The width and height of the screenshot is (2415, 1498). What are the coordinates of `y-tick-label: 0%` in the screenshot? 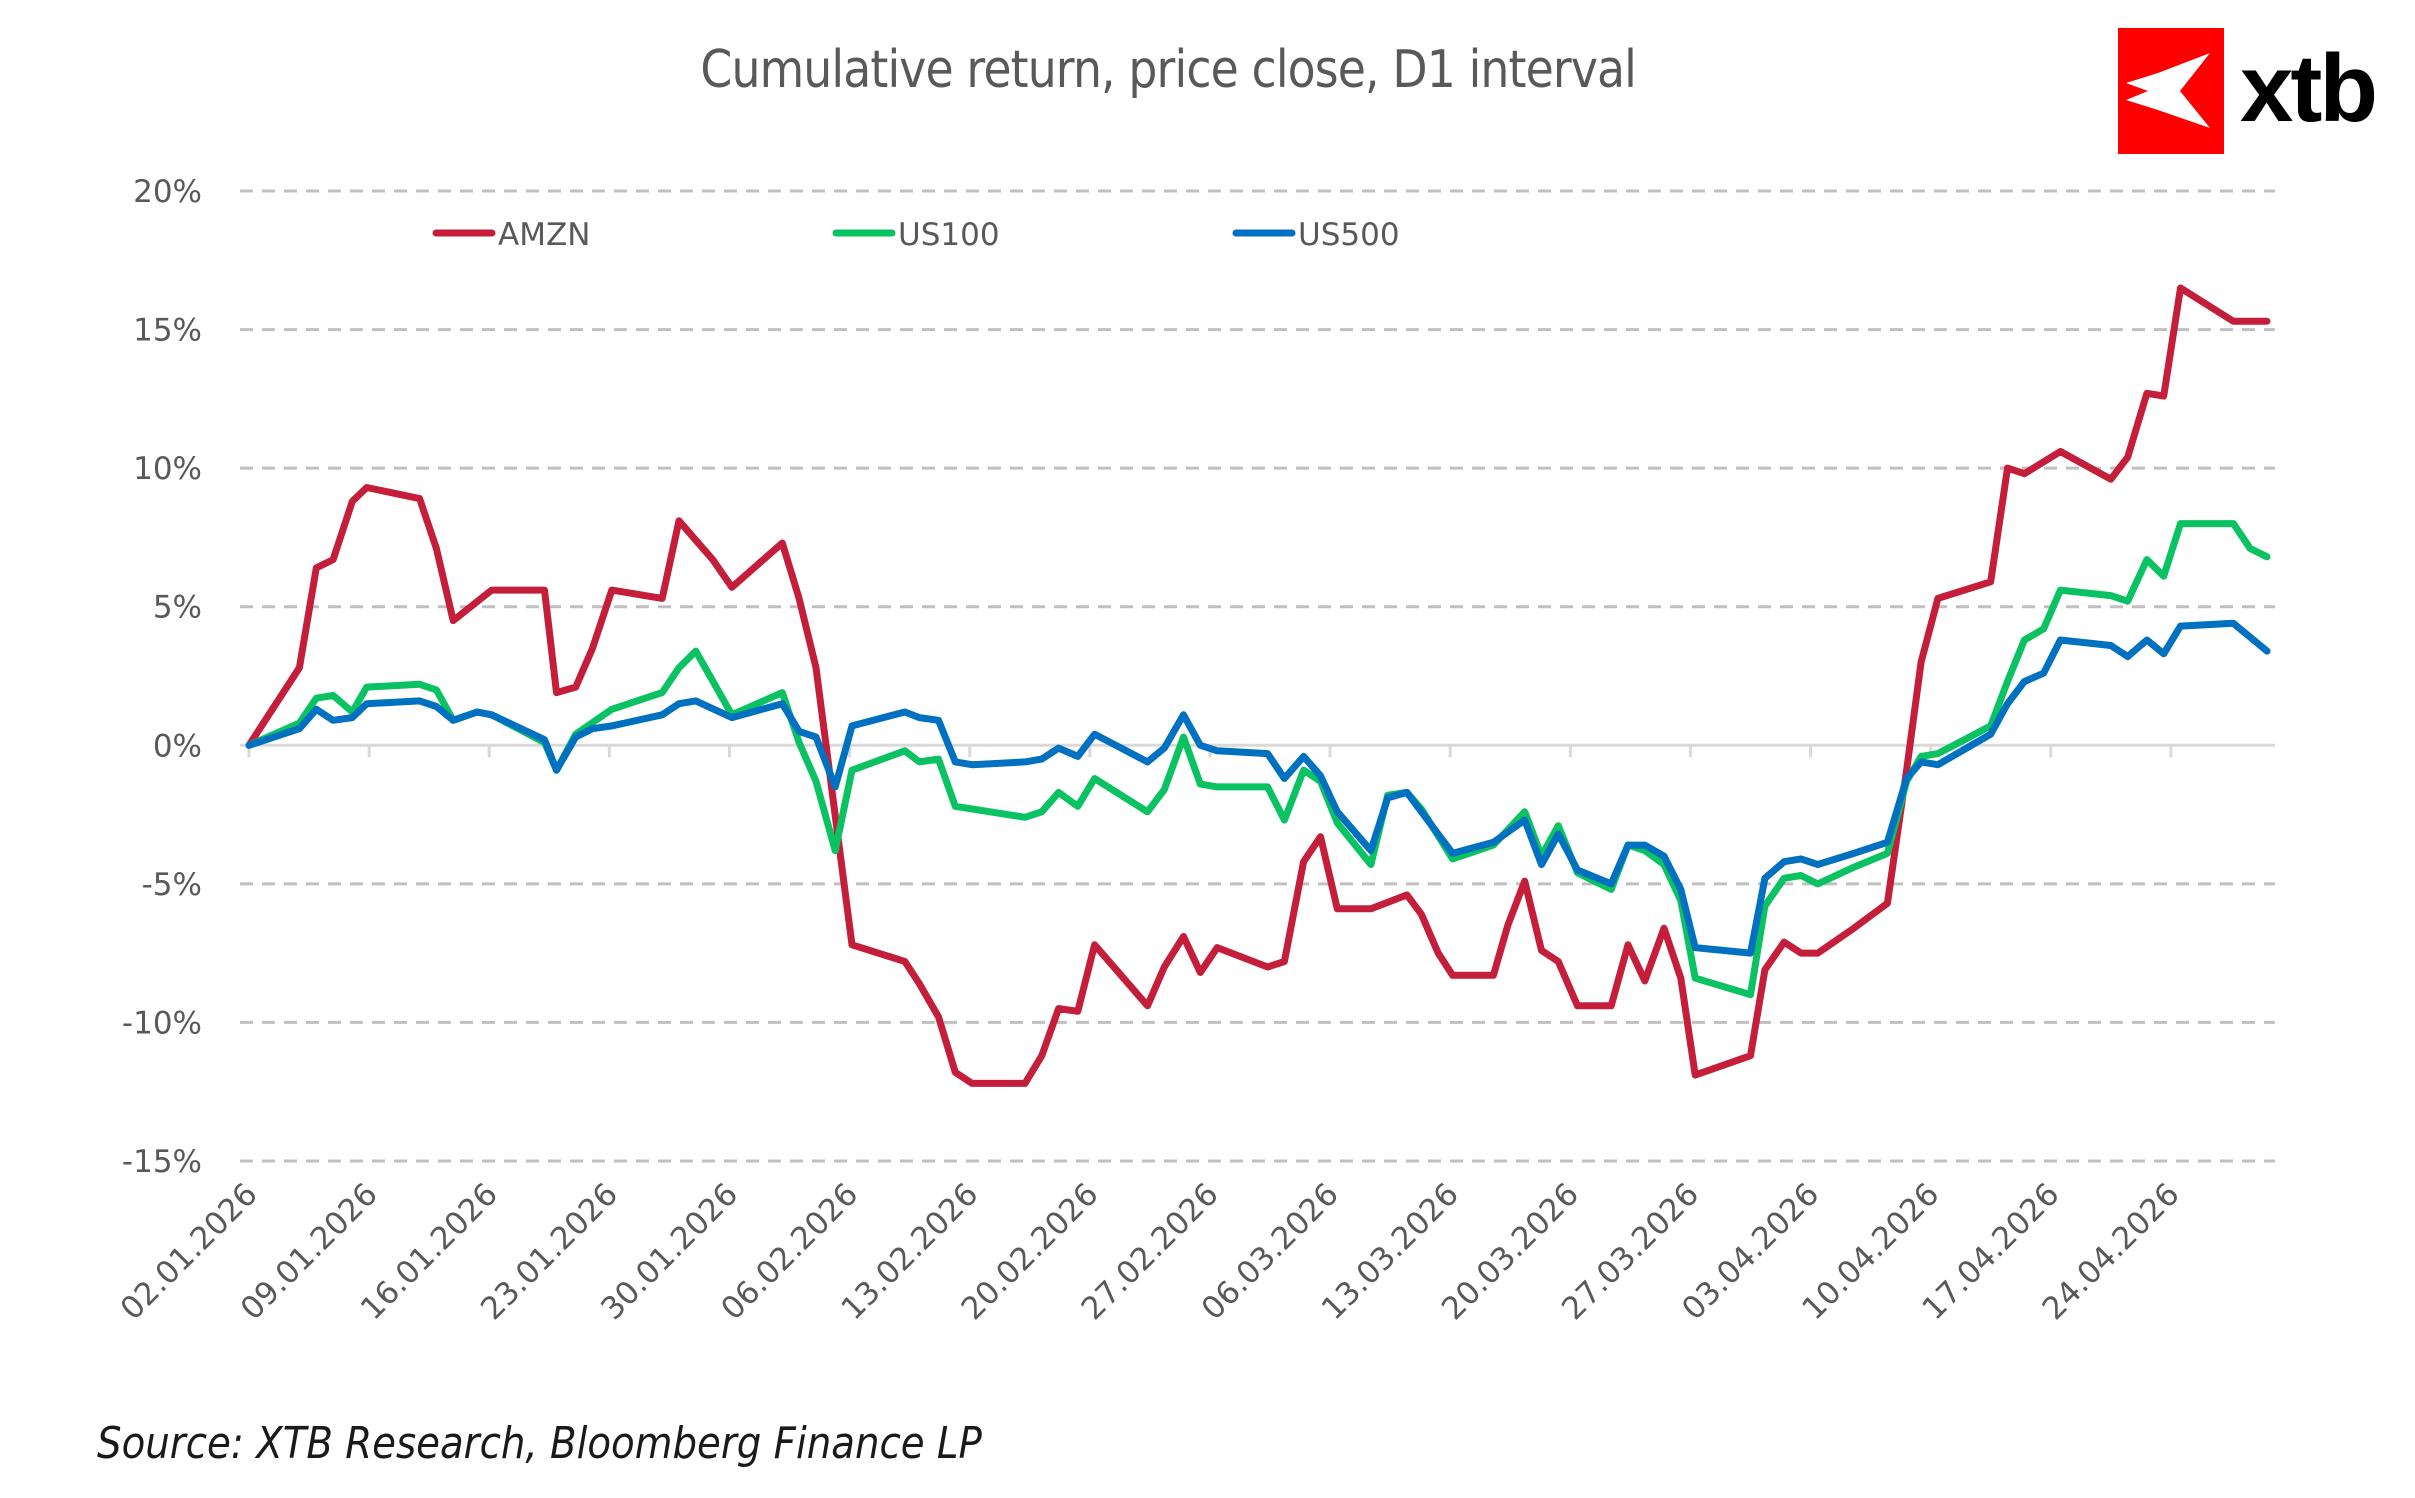 It's located at (177, 746).